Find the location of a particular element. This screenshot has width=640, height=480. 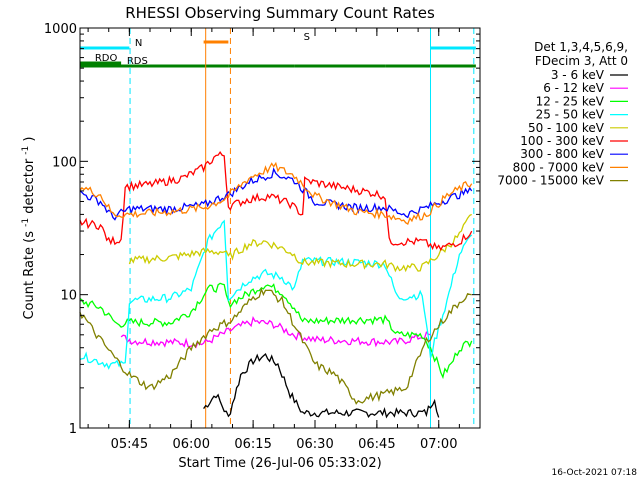

legend-label: 100 - 300 keV is located at coordinates (562, 141).